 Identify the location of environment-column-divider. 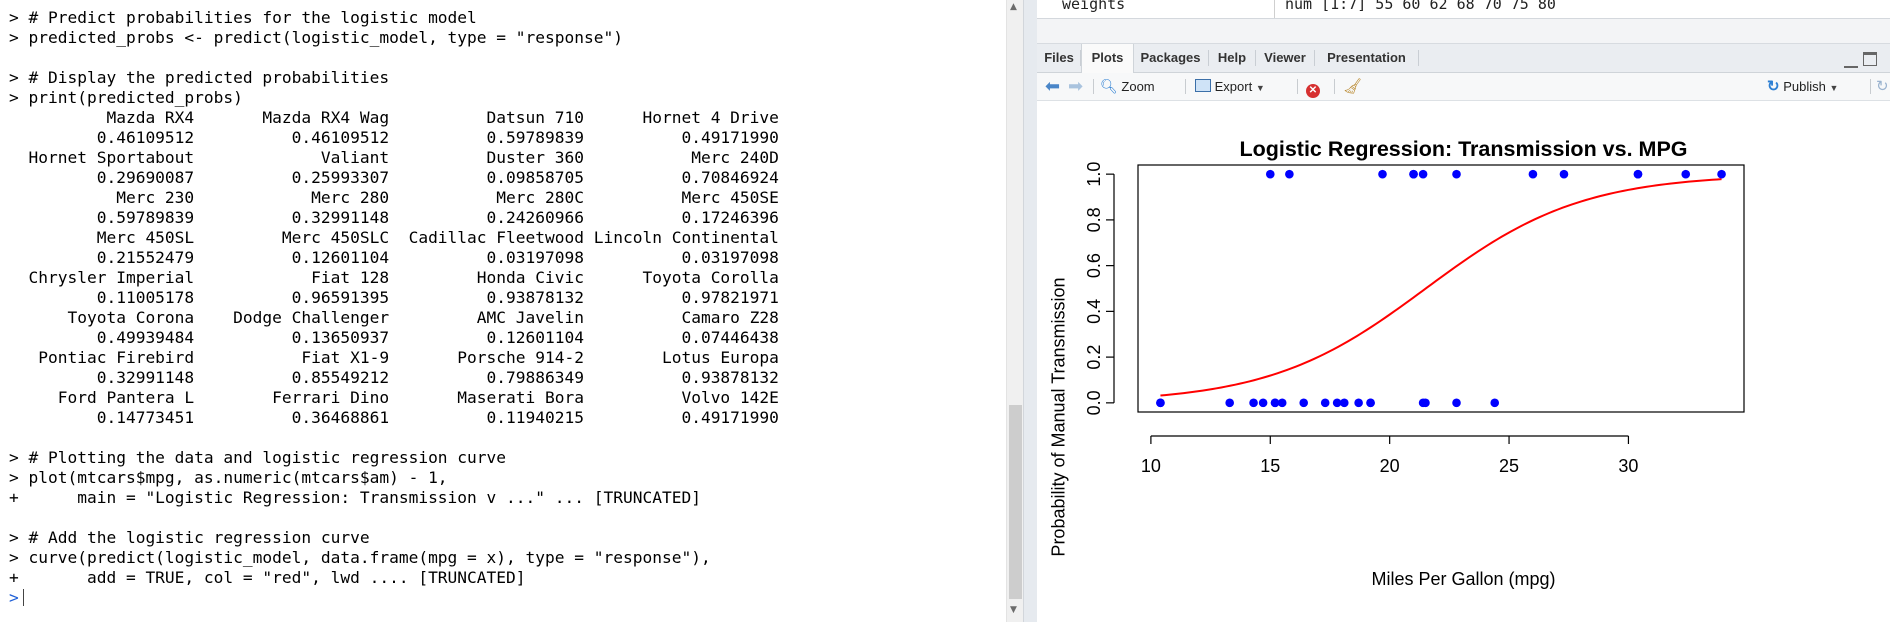
(1274, 9).